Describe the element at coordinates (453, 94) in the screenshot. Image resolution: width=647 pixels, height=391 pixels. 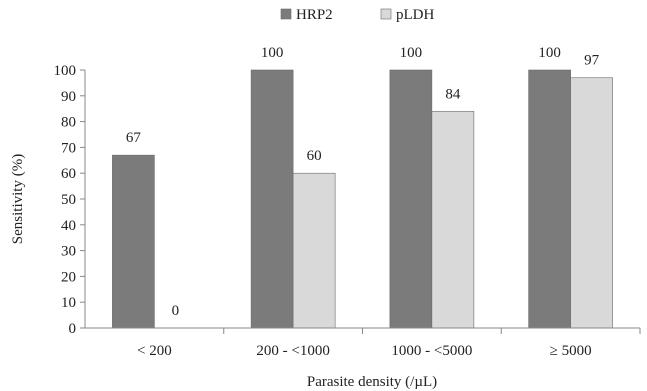
I see `data-label-pldh: 84` at that location.